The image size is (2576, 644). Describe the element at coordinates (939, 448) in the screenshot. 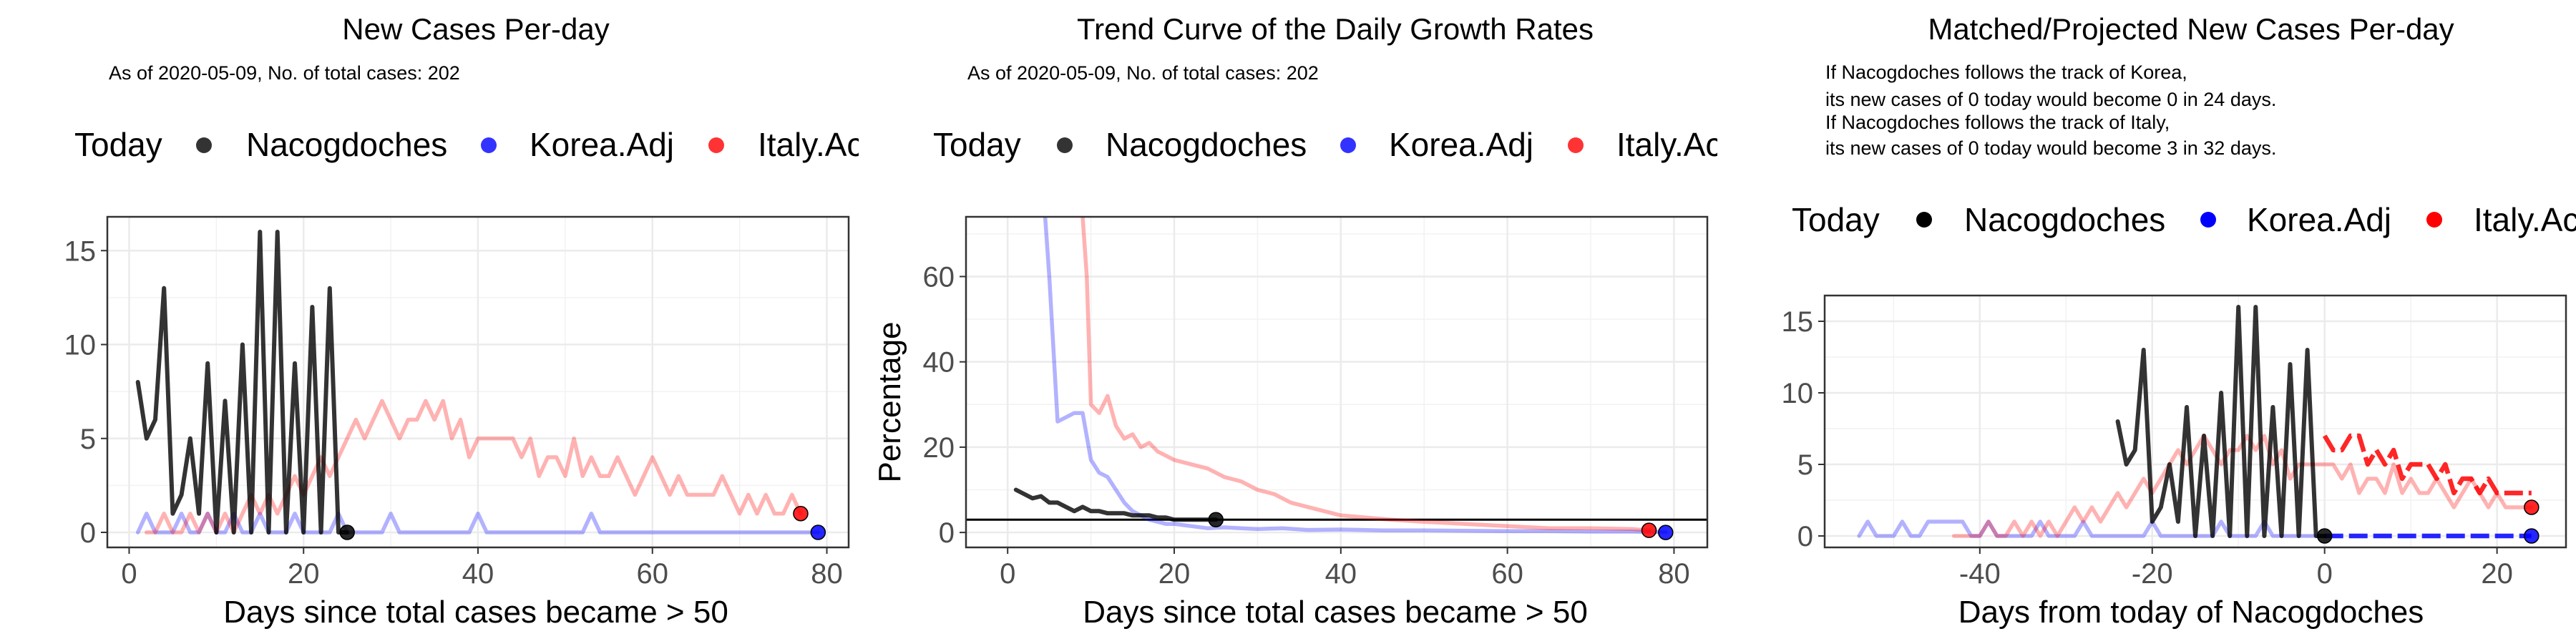

I see `y-tick-label: 20` at that location.